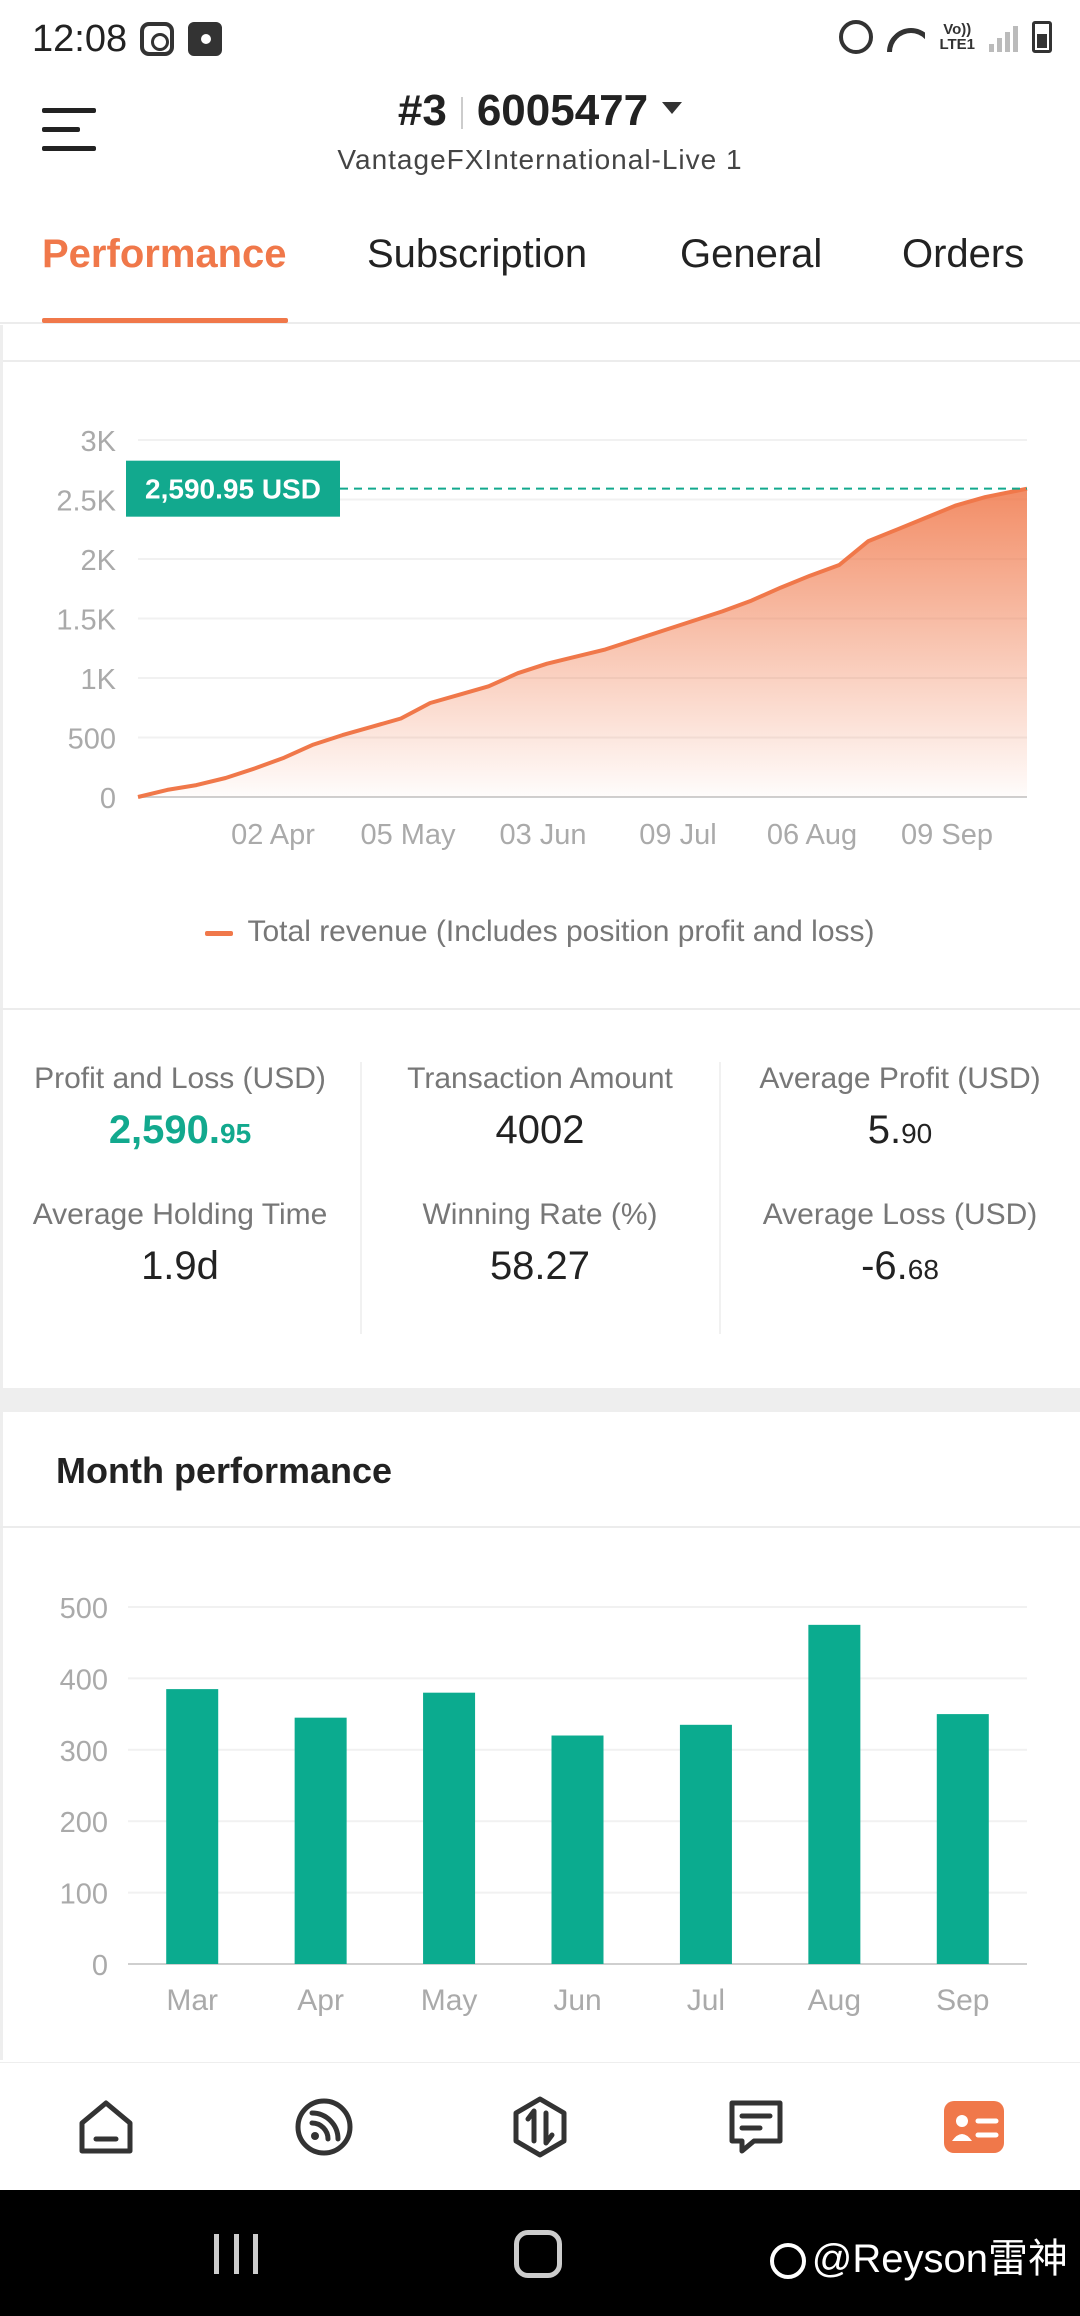 This screenshot has width=1080, height=2316. I want to click on legend-swatch, so click(219, 933).